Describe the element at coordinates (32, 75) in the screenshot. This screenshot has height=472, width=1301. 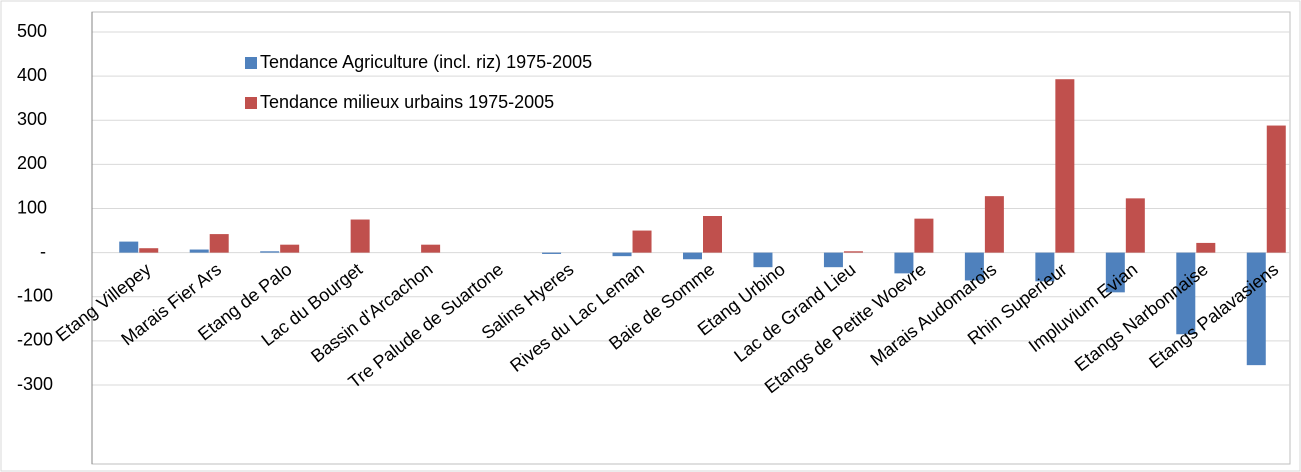
I see `y-tick-label: 400` at that location.